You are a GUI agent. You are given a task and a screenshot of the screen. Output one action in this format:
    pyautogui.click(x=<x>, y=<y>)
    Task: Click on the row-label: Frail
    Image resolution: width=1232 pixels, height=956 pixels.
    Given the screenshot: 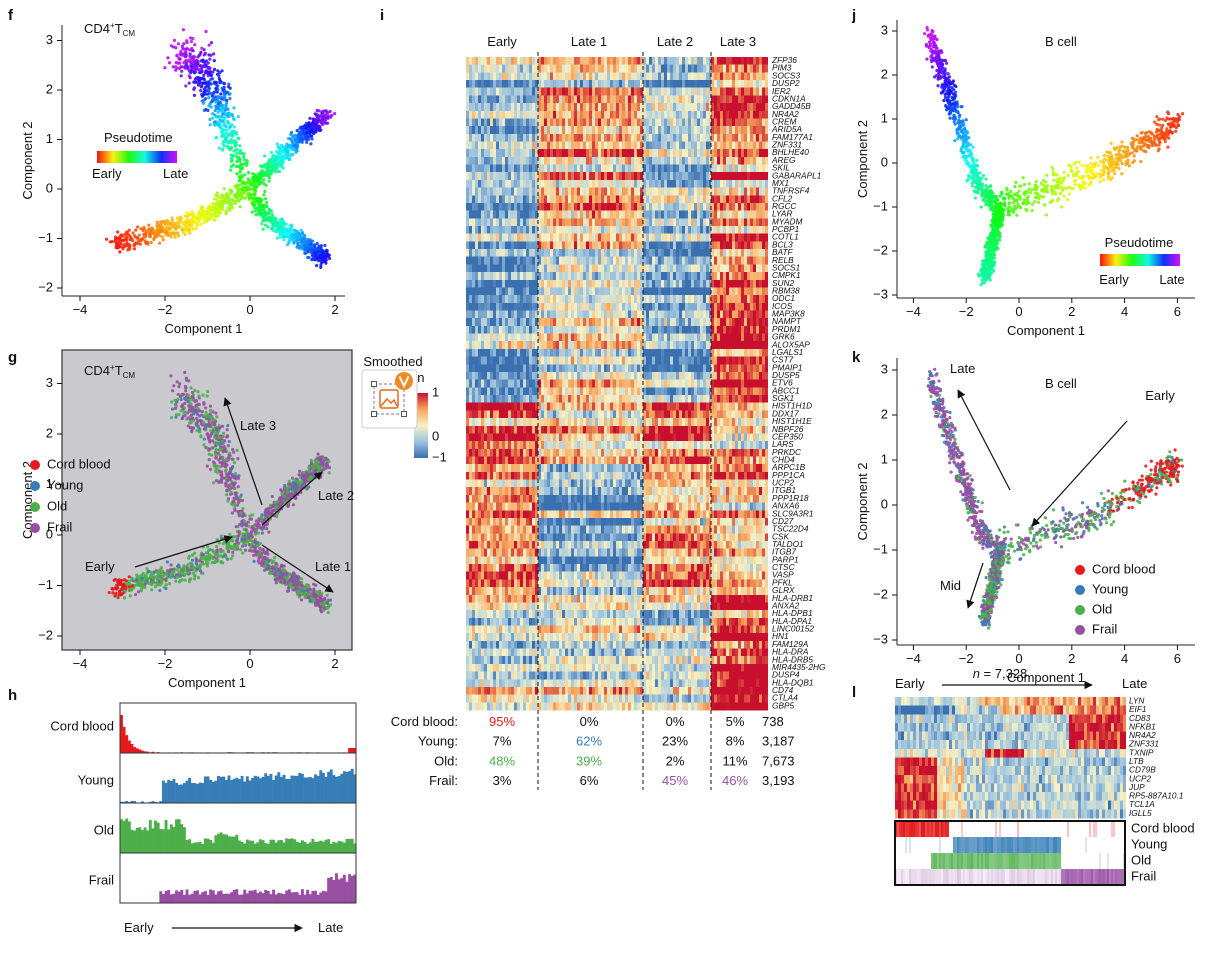 What is the action you would take?
    pyautogui.click(x=101, y=879)
    